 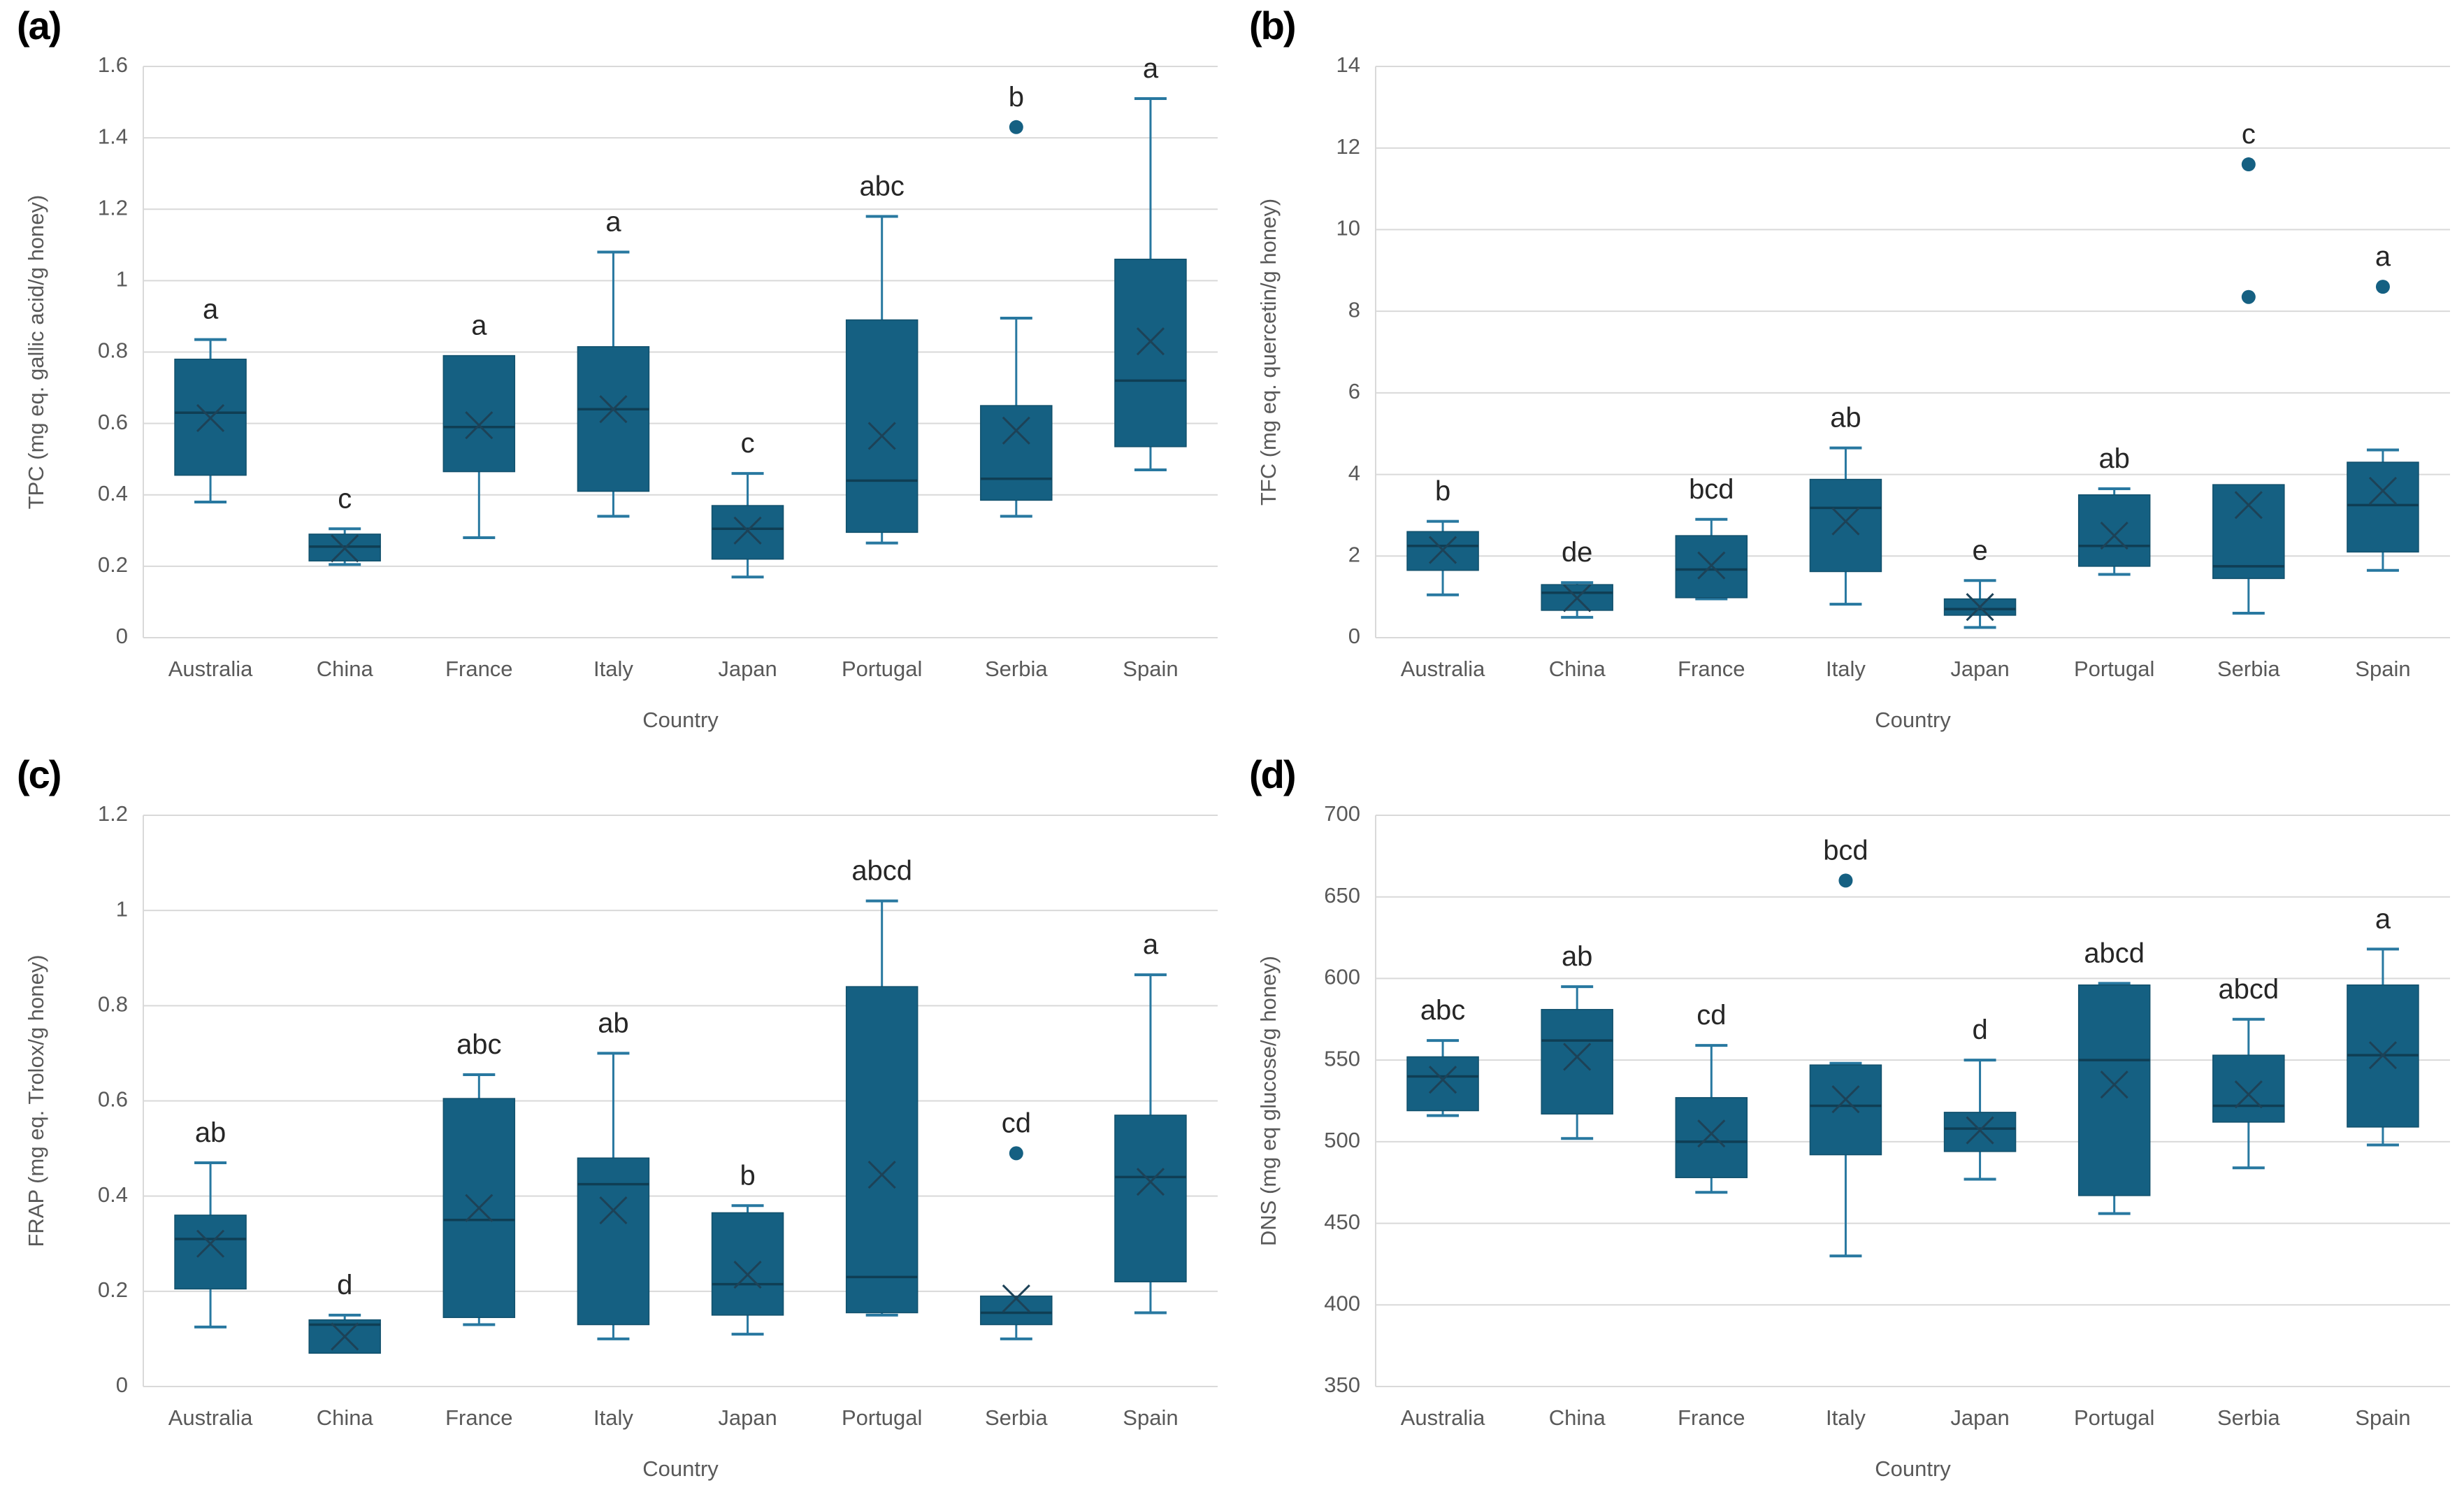 What do you see at coordinates (36, 1100) in the screenshot?
I see `y-axis-title: FRAP (mg eq. Trolox/g honey)` at bounding box center [36, 1100].